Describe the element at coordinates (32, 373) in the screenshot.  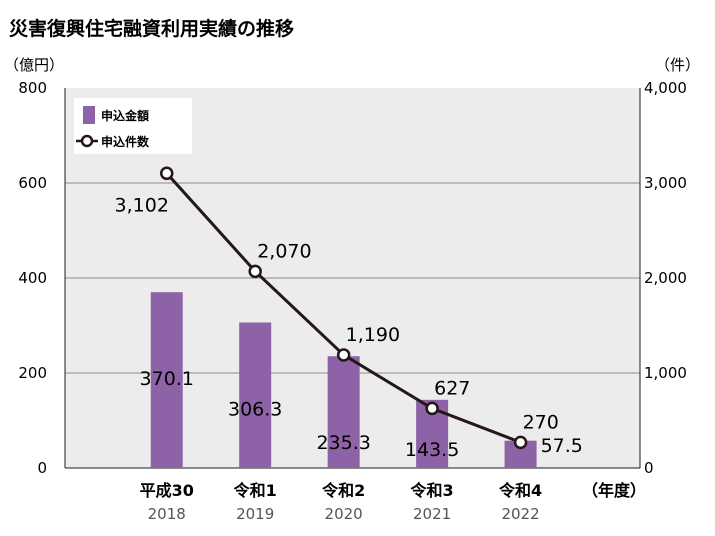
I see `left-tick-label: 200` at that location.